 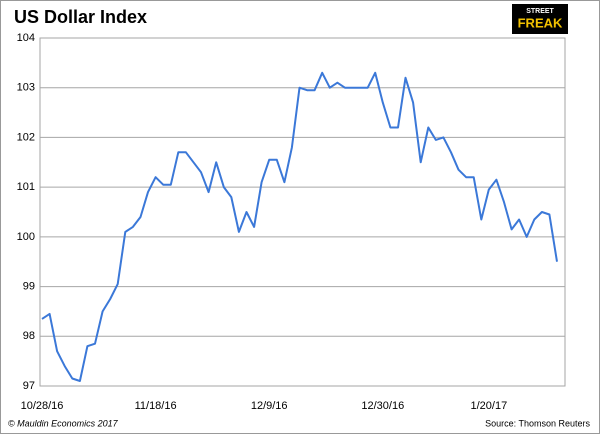 What do you see at coordinates (80, 17) in the screenshot?
I see `chart-title: US Dollar Index` at bounding box center [80, 17].